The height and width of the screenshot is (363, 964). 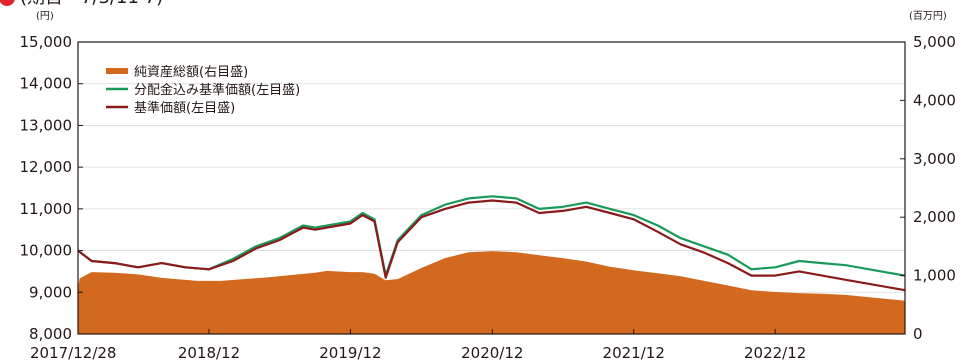 What do you see at coordinates (184, 108) in the screenshot?
I see `legend-label: 基準価額(左目盛)` at bounding box center [184, 108].